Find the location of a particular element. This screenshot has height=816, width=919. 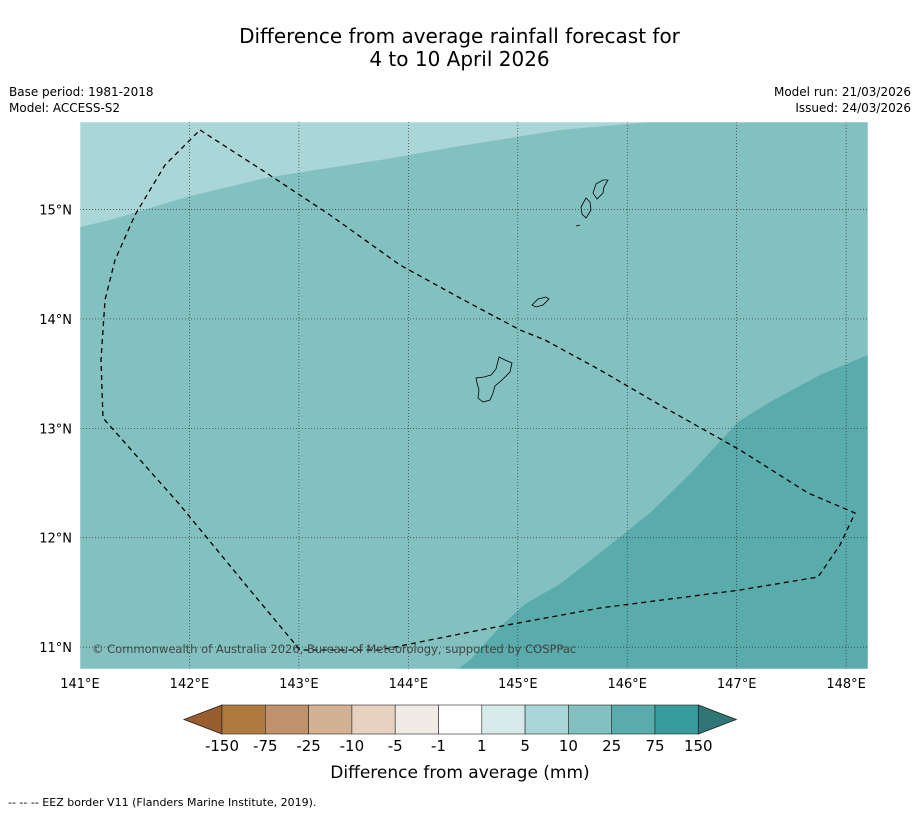

island-guam is located at coordinates (494, 379).